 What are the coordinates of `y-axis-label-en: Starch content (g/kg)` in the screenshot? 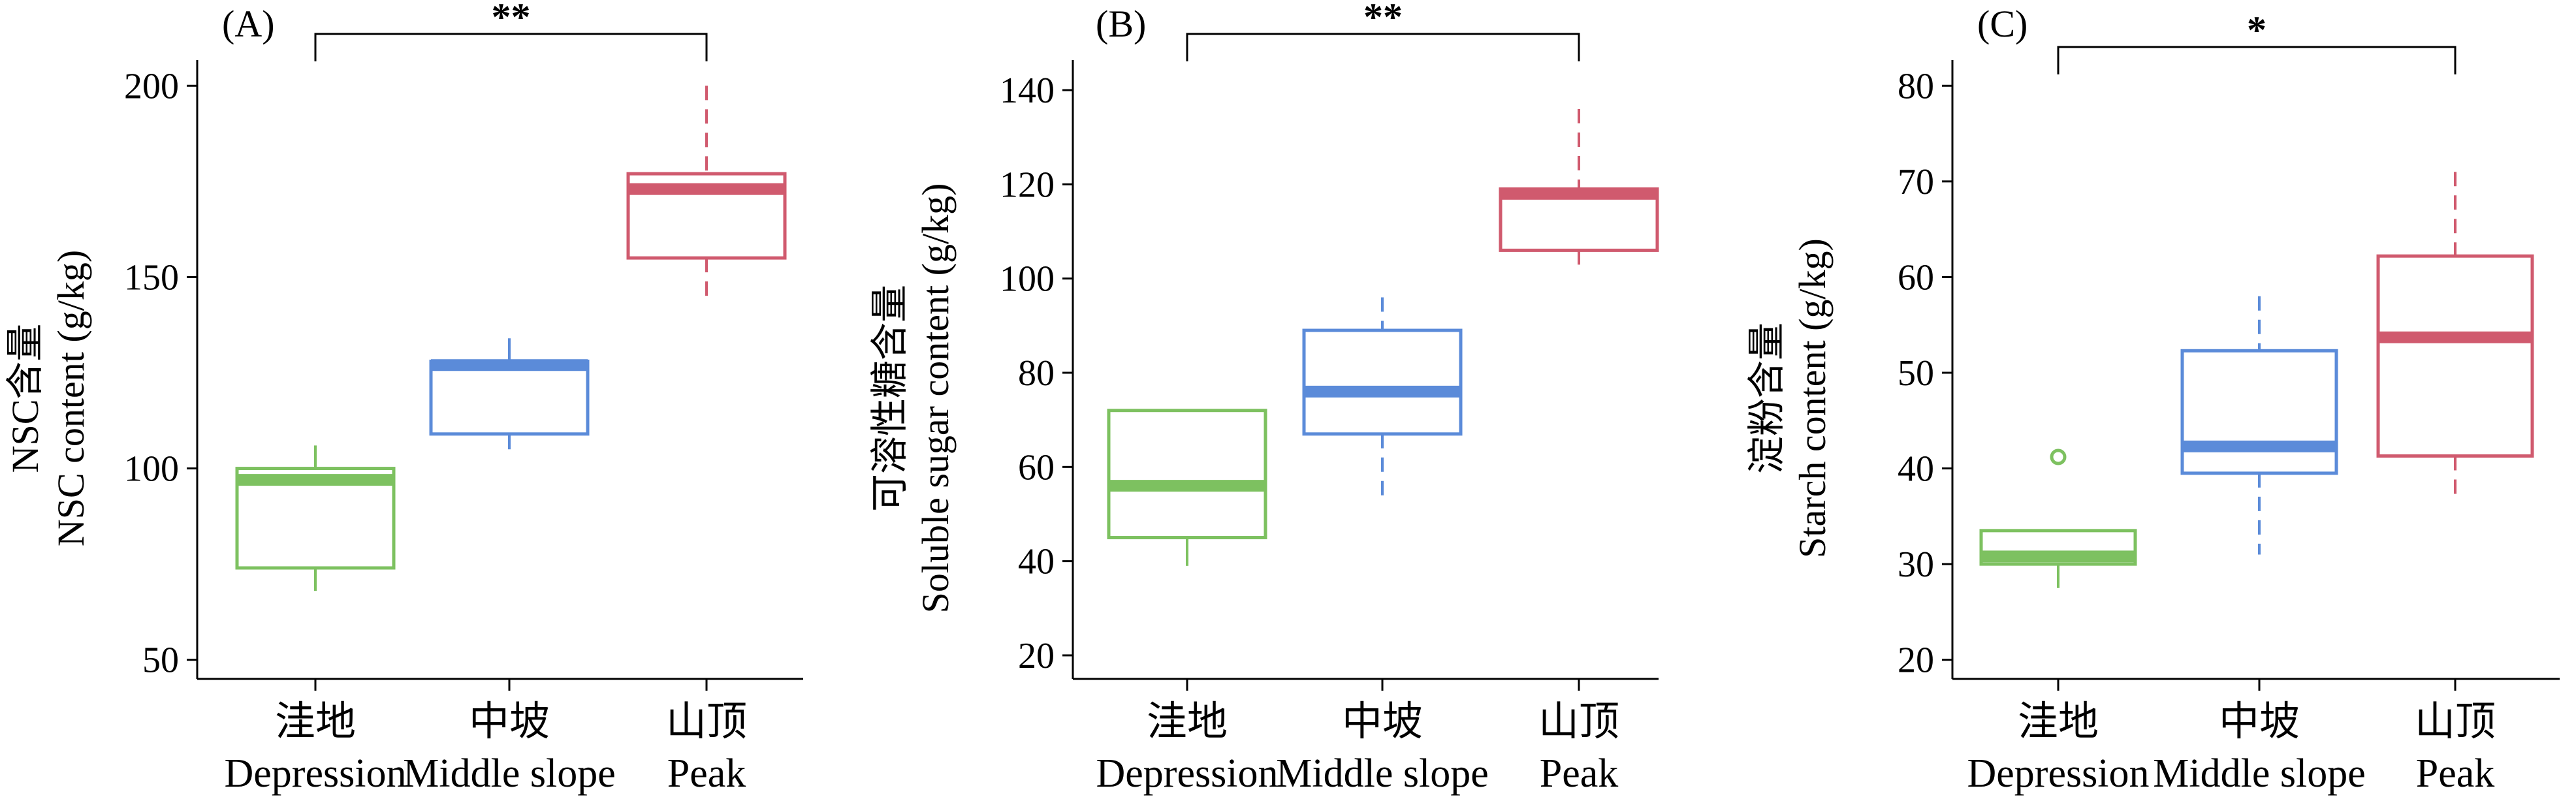 It's located at (1812, 398).